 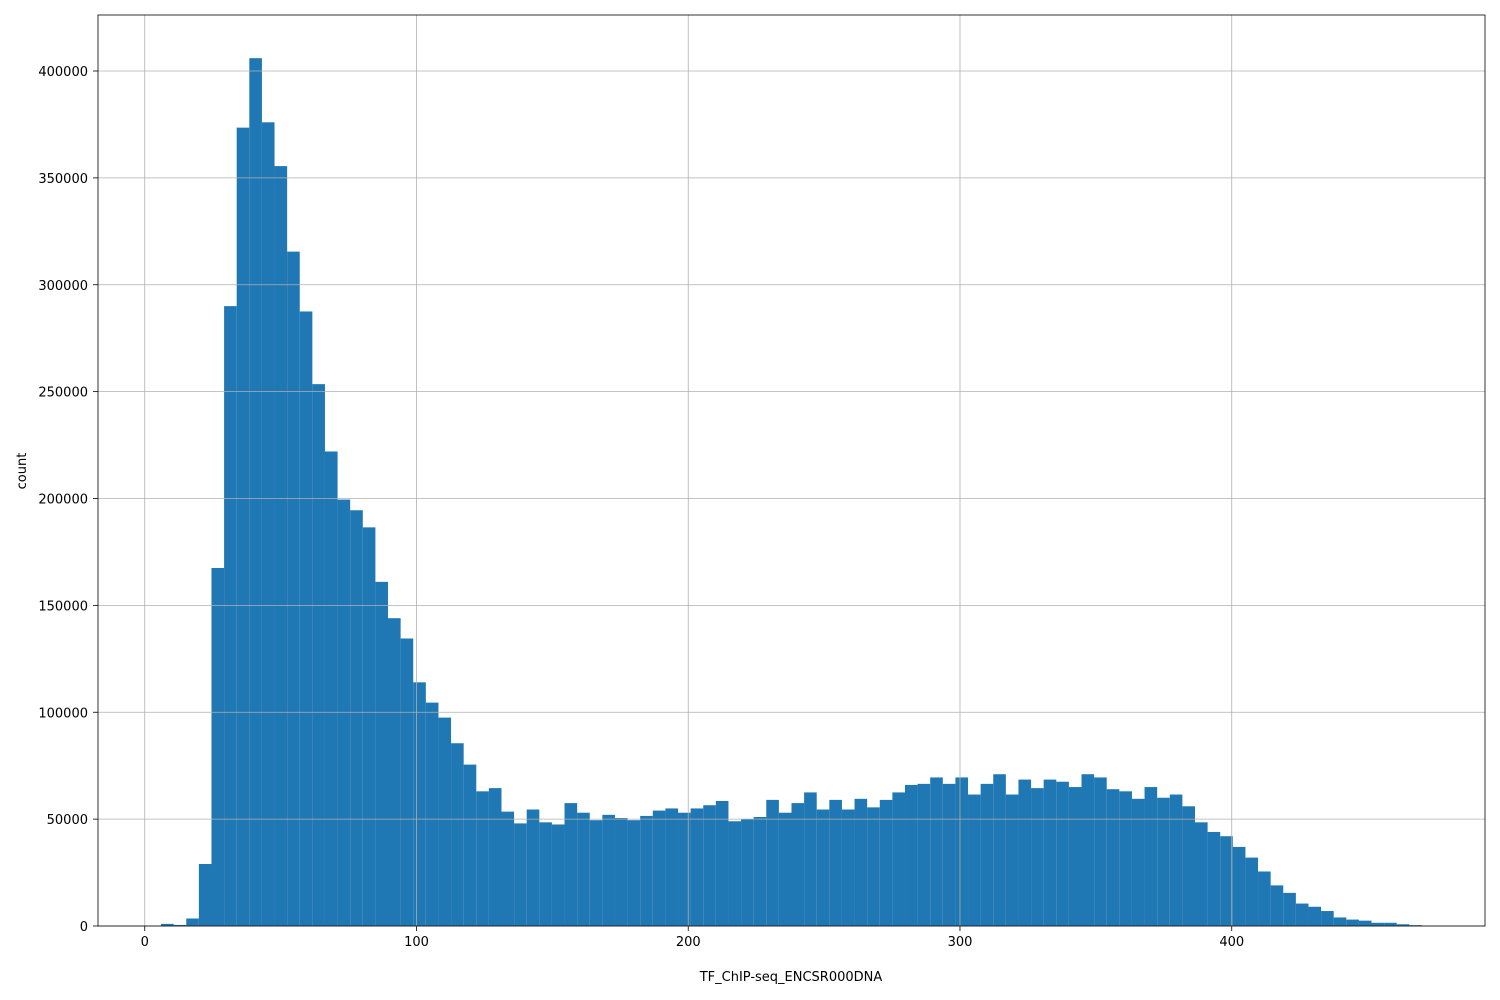 What do you see at coordinates (688, 942) in the screenshot?
I see `x-tick-label: 200` at bounding box center [688, 942].